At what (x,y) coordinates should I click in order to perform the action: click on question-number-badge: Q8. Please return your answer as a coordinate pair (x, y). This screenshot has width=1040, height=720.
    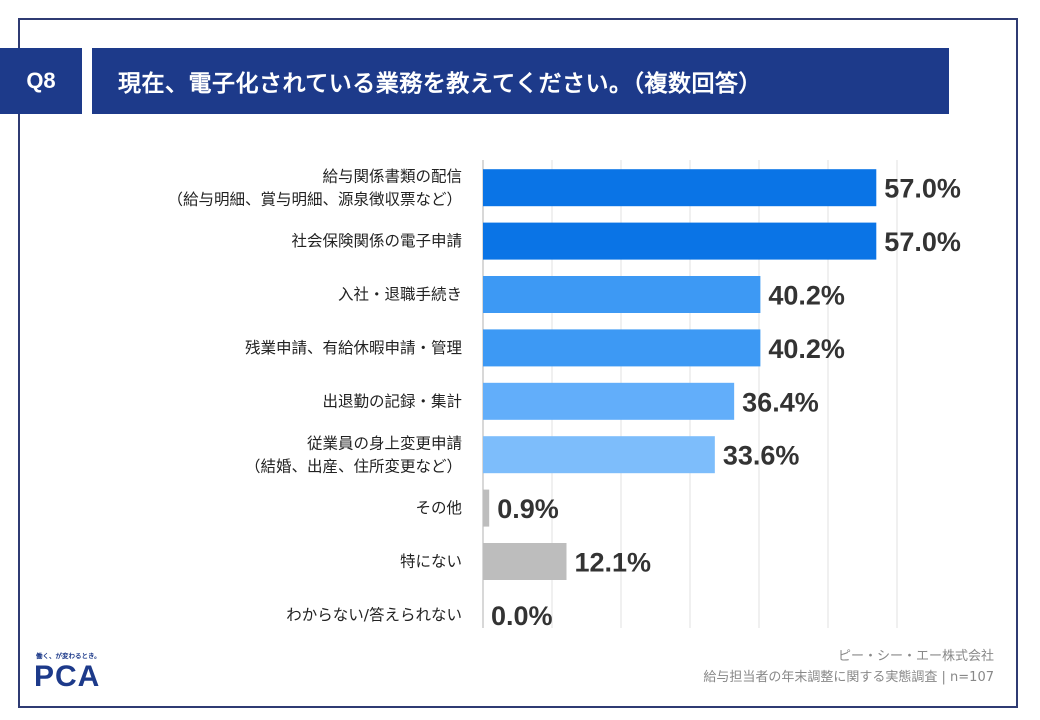
    Looking at the image, I should click on (41, 81).